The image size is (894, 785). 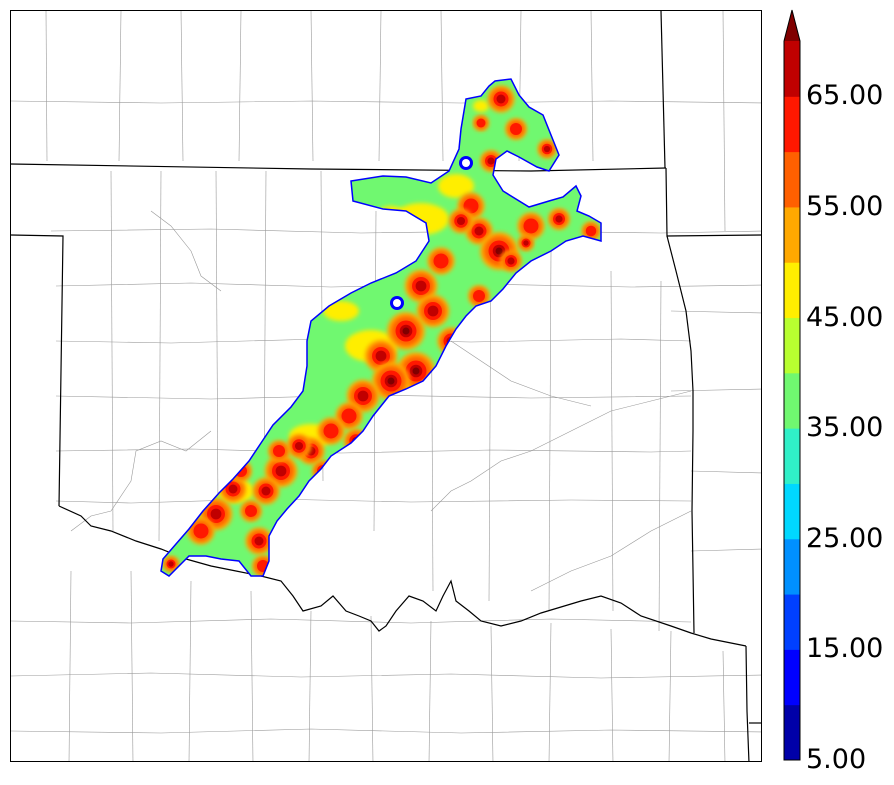 What do you see at coordinates (845, 317) in the screenshot?
I see `colorbar-tick-label: 45.00` at bounding box center [845, 317].